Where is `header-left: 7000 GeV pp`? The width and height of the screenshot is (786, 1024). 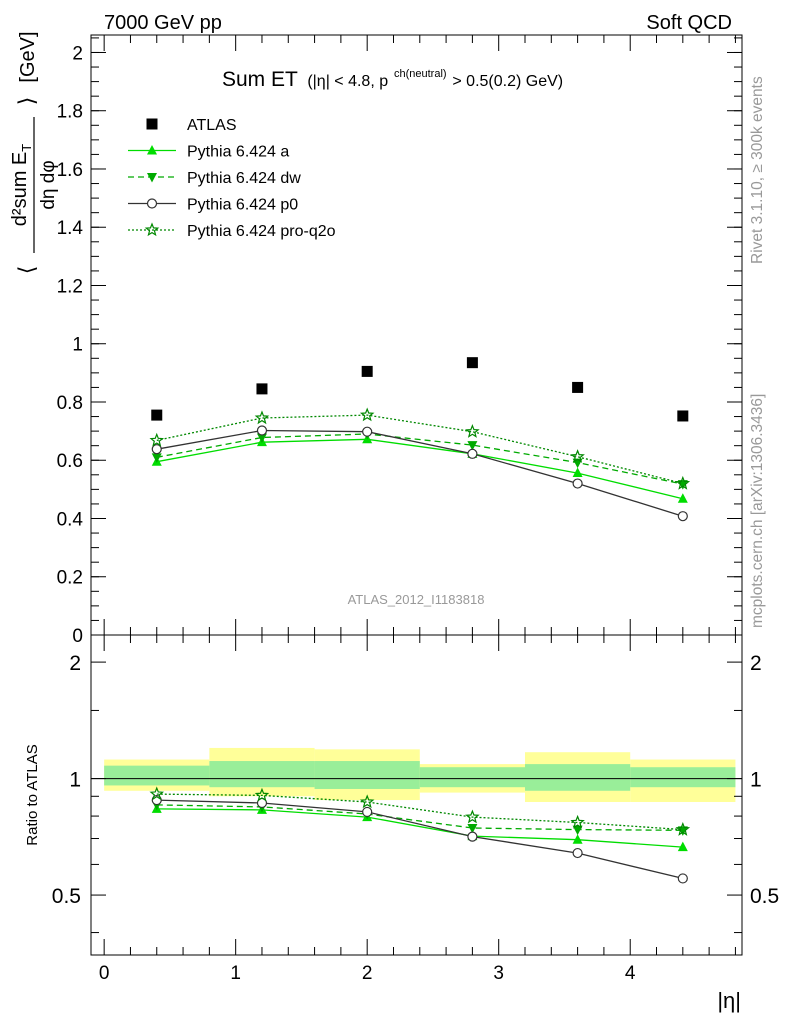
header-left: 7000 GeV pp is located at coordinates (163, 23).